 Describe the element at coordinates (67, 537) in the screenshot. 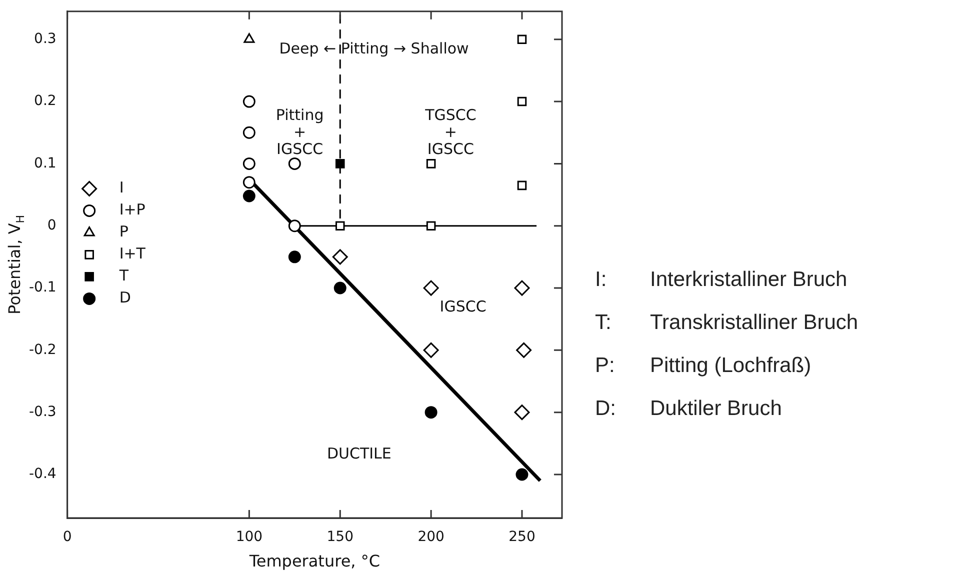

I see `x-tick-label: 0` at that location.